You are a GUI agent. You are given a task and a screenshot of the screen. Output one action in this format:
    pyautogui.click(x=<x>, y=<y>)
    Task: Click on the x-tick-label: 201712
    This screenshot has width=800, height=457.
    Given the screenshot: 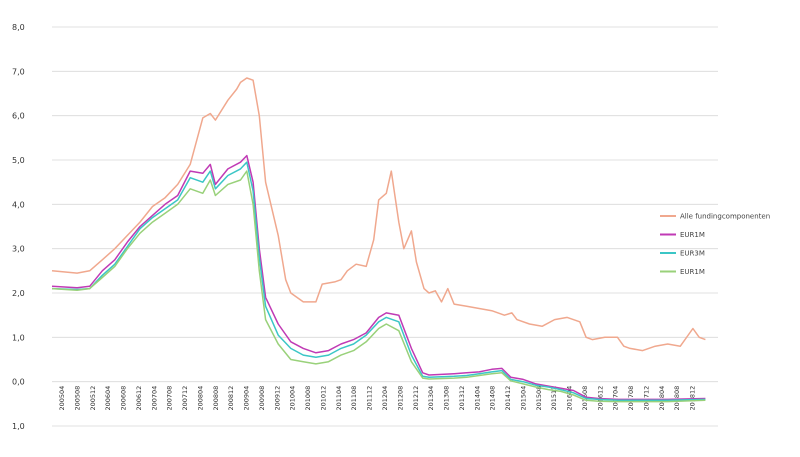 What is the action you would take?
    pyautogui.click(x=646, y=398)
    